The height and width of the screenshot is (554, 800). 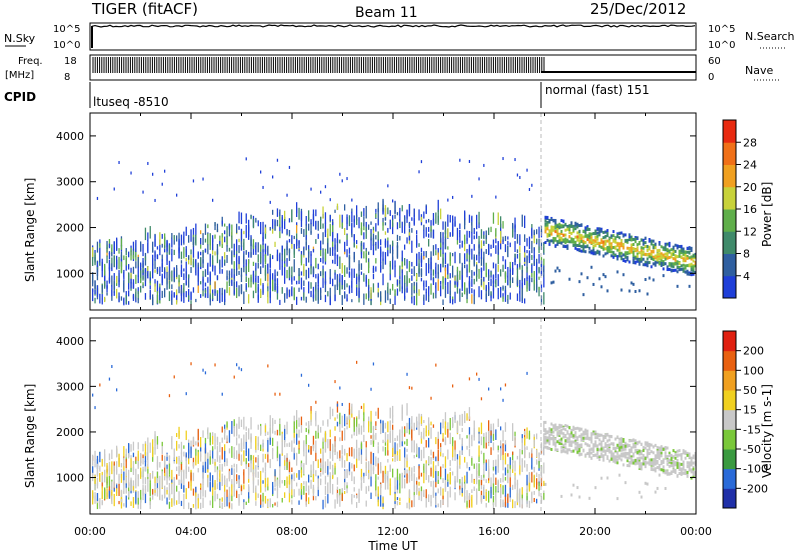 I want to click on power-low-echo, so click(x=601, y=287).